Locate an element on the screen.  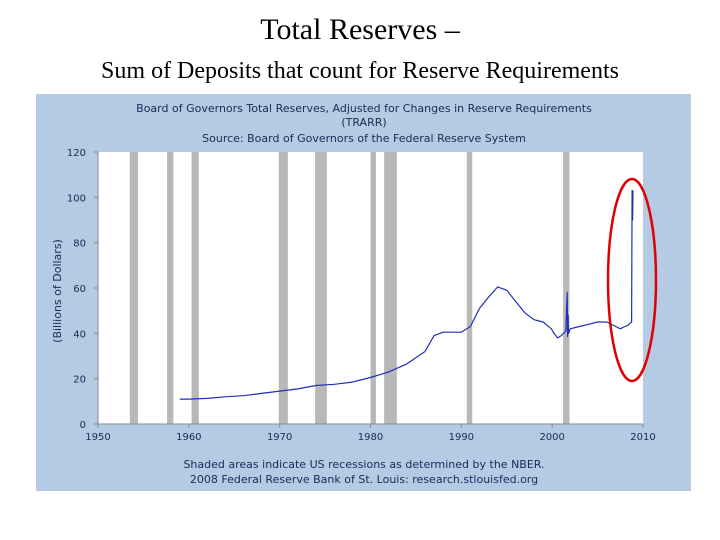
x-tick-label: 1950 is located at coordinates (97, 437).